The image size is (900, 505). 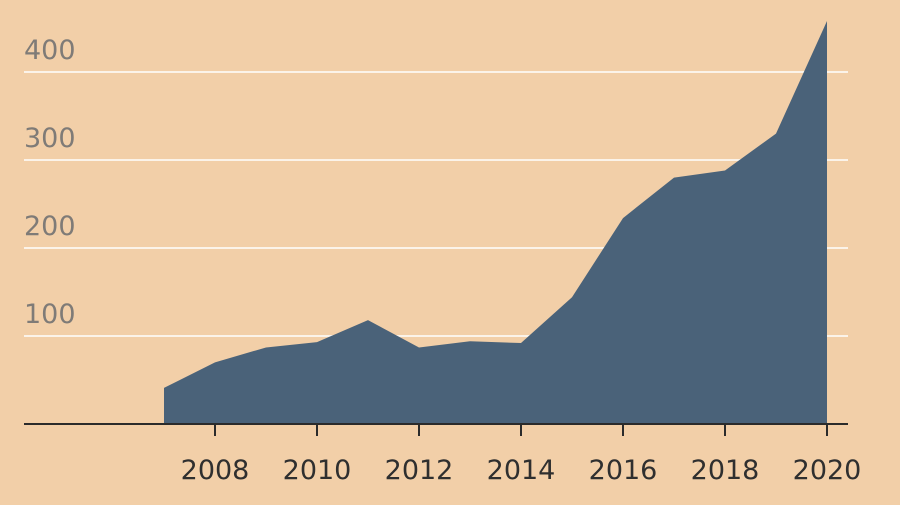 I want to click on y-tick-label-400: 400, so click(x=50, y=50).